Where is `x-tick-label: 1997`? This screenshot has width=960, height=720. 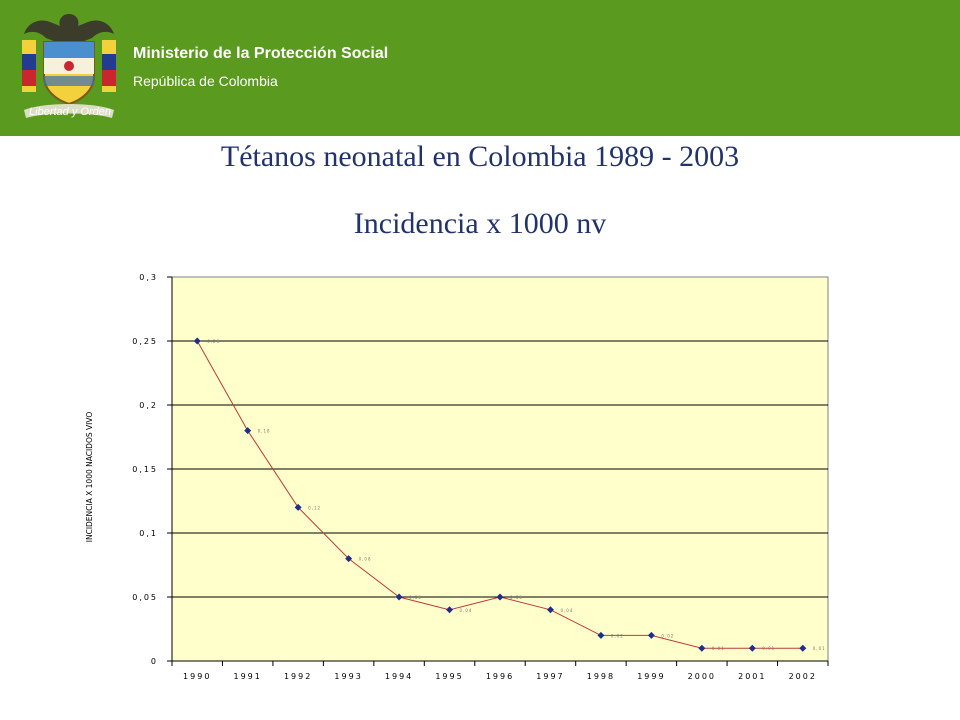 x-tick-label: 1997 is located at coordinates (550, 676).